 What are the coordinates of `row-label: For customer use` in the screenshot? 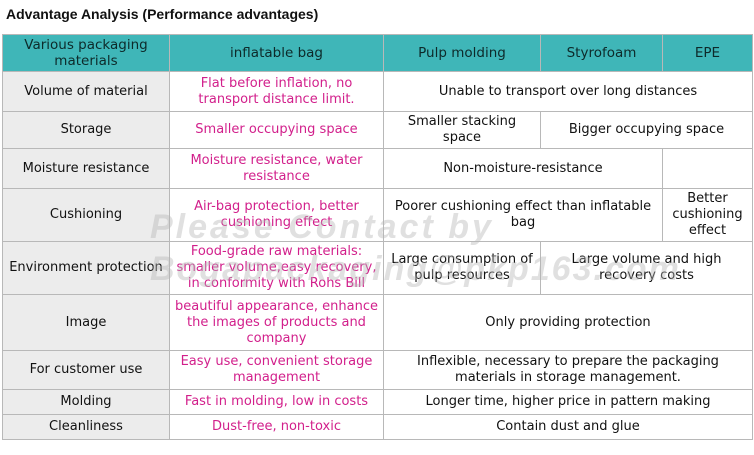 It's located at (86, 370).